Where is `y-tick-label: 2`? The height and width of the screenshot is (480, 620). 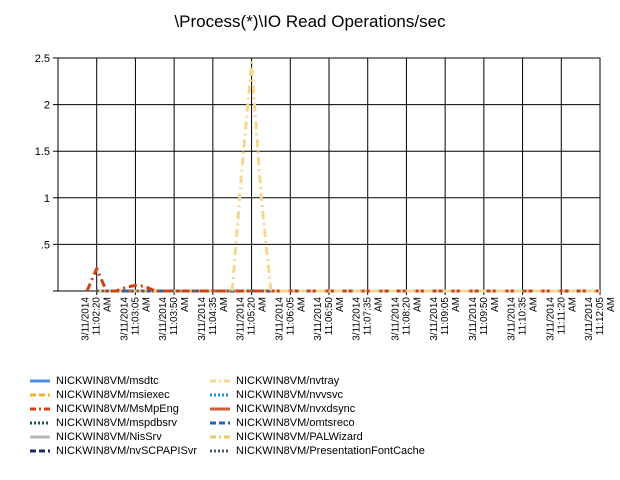
y-tick-label: 2 is located at coordinates (47, 106).